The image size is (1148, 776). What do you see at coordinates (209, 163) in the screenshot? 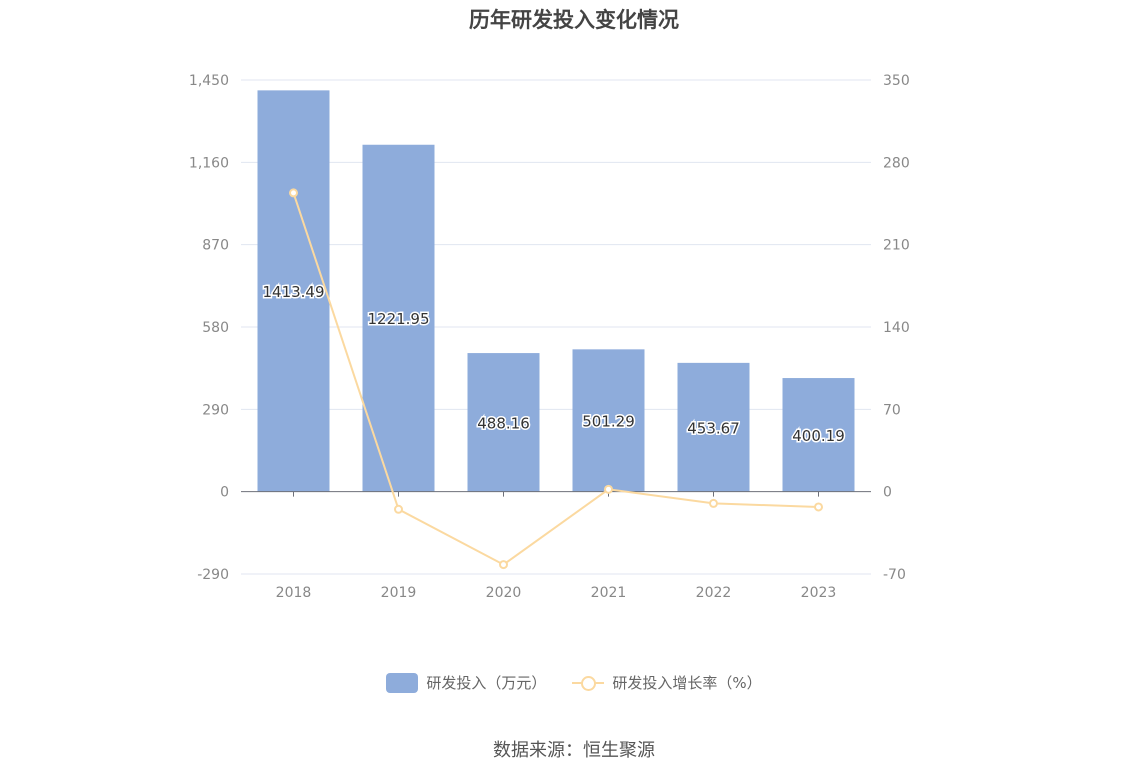
I see `y-left-tick-label: 1,160` at bounding box center [209, 163].